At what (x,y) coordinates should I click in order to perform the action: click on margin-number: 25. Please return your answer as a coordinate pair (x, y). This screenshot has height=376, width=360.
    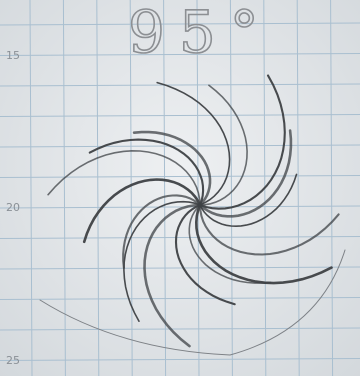
    Looking at the image, I should click on (13, 360).